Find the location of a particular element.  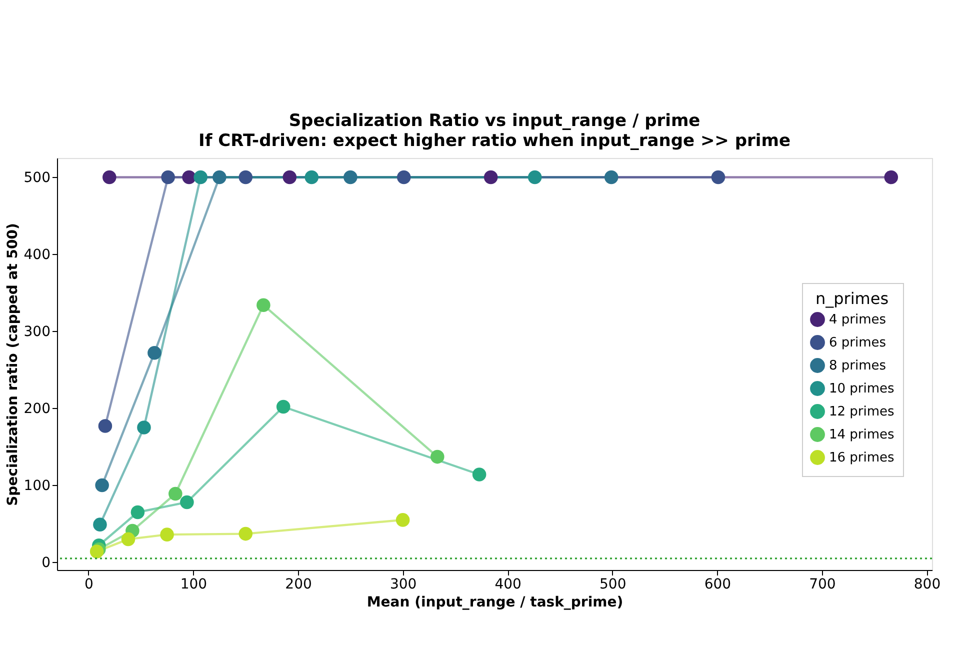

legend-label: 12 primes is located at coordinates (862, 412).